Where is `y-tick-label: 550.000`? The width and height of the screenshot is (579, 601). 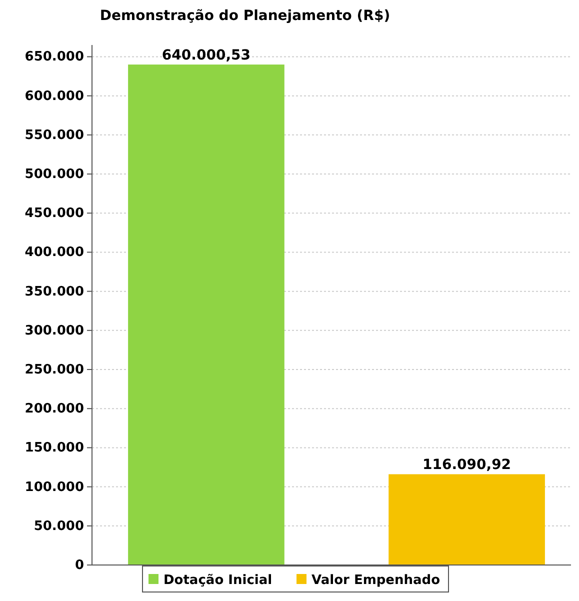 y-tick-label: 550.000 is located at coordinates (54, 135).